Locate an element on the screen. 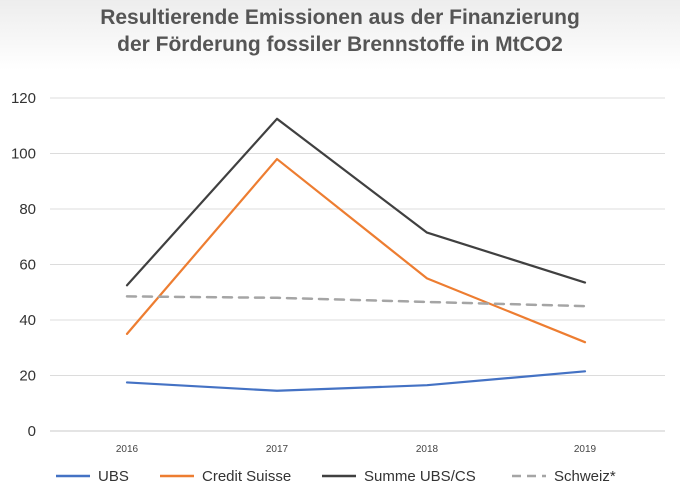  legend-label: UBS is located at coordinates (113, 476).